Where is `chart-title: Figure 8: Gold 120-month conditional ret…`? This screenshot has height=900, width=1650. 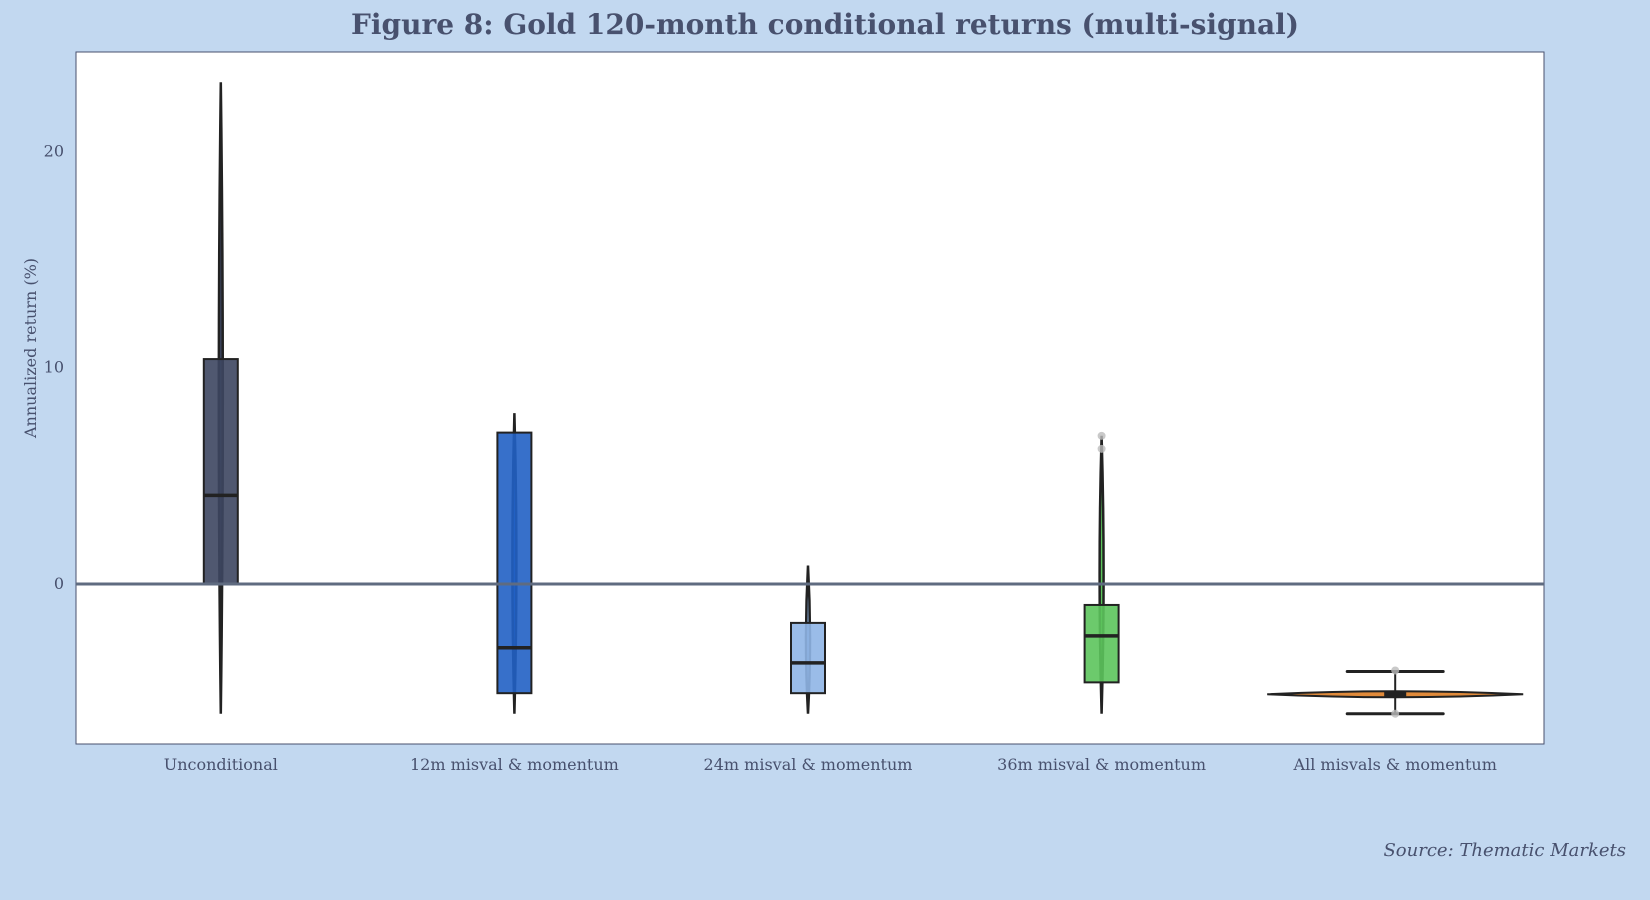
chart-title: Figure 8: Gold 120-month conditional ret… is located at coordinates (825, 24).